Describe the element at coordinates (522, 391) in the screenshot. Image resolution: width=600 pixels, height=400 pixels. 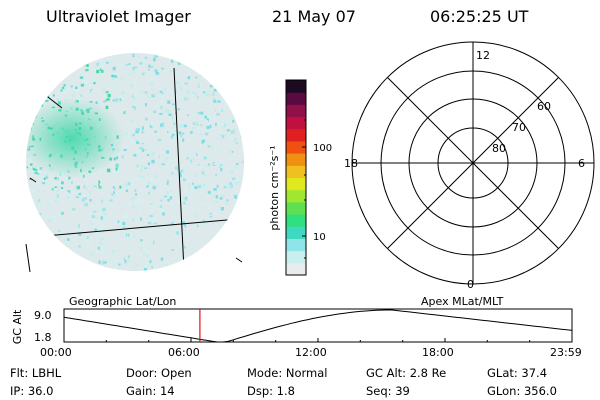
I see `glon-readout: GLon: 356.0` at that location.